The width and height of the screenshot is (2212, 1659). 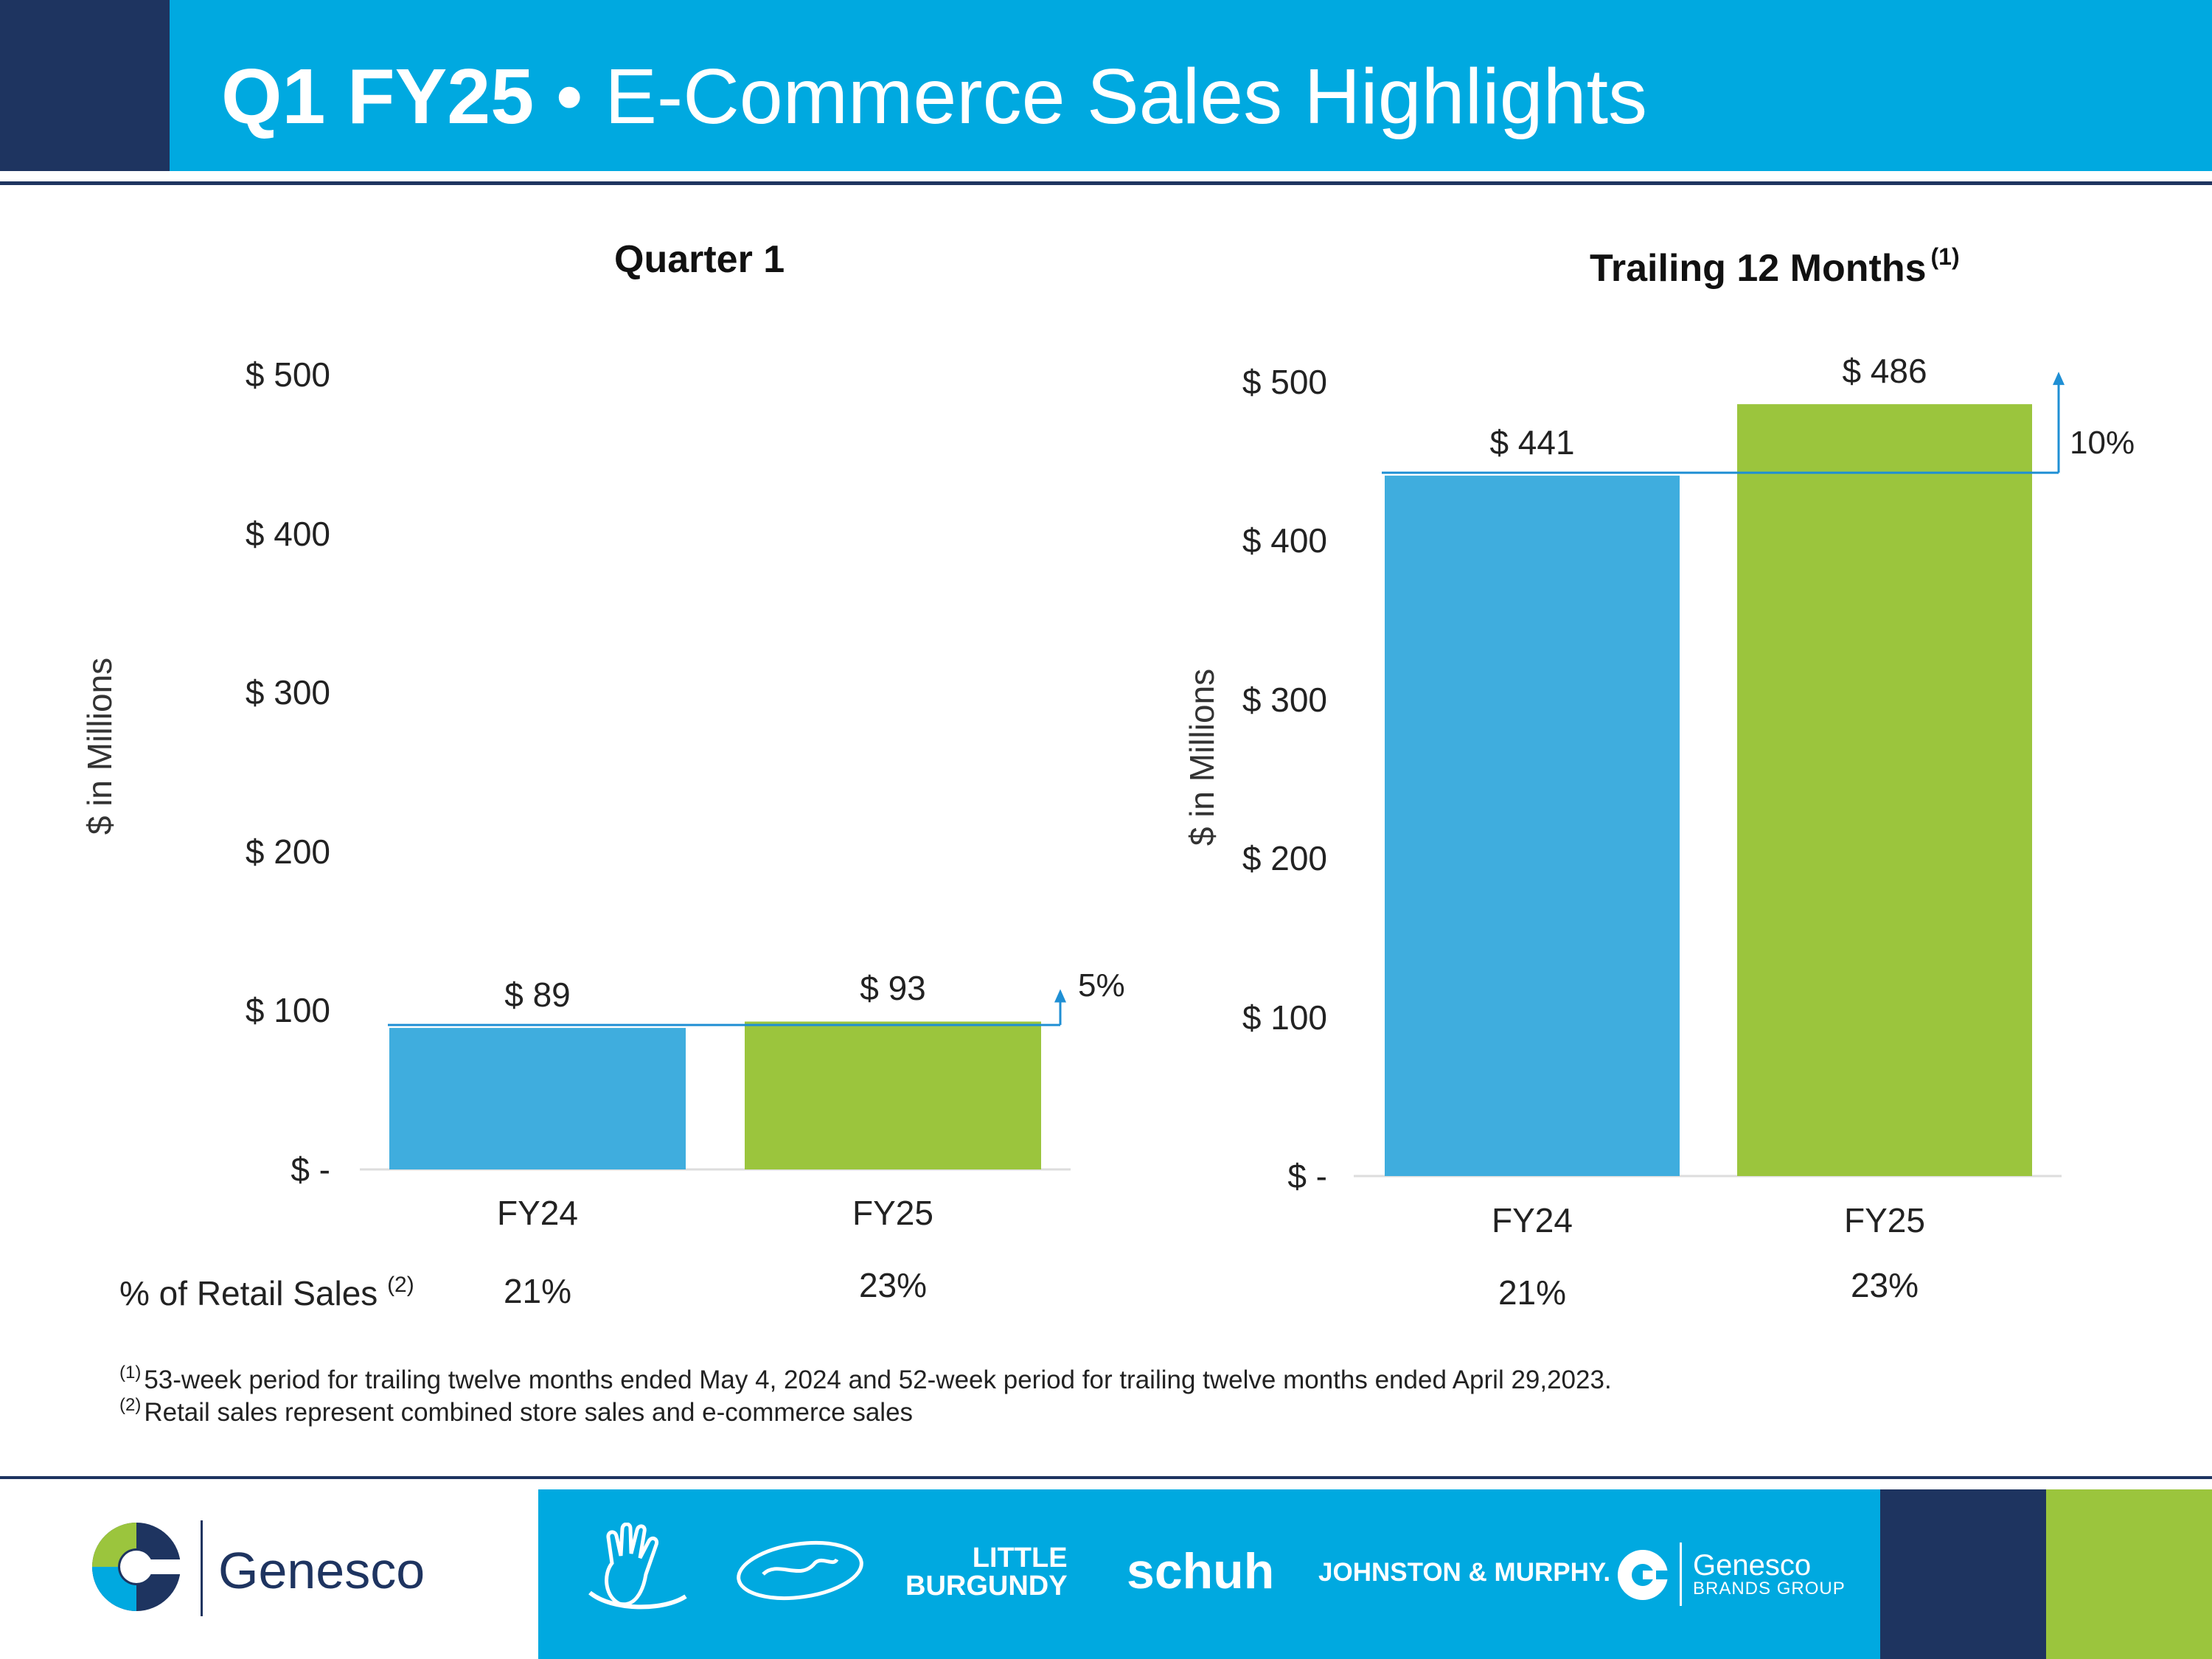 I want to click on retail-sales-label: % of Retail Sales (2), so click(x=266, y=1293).